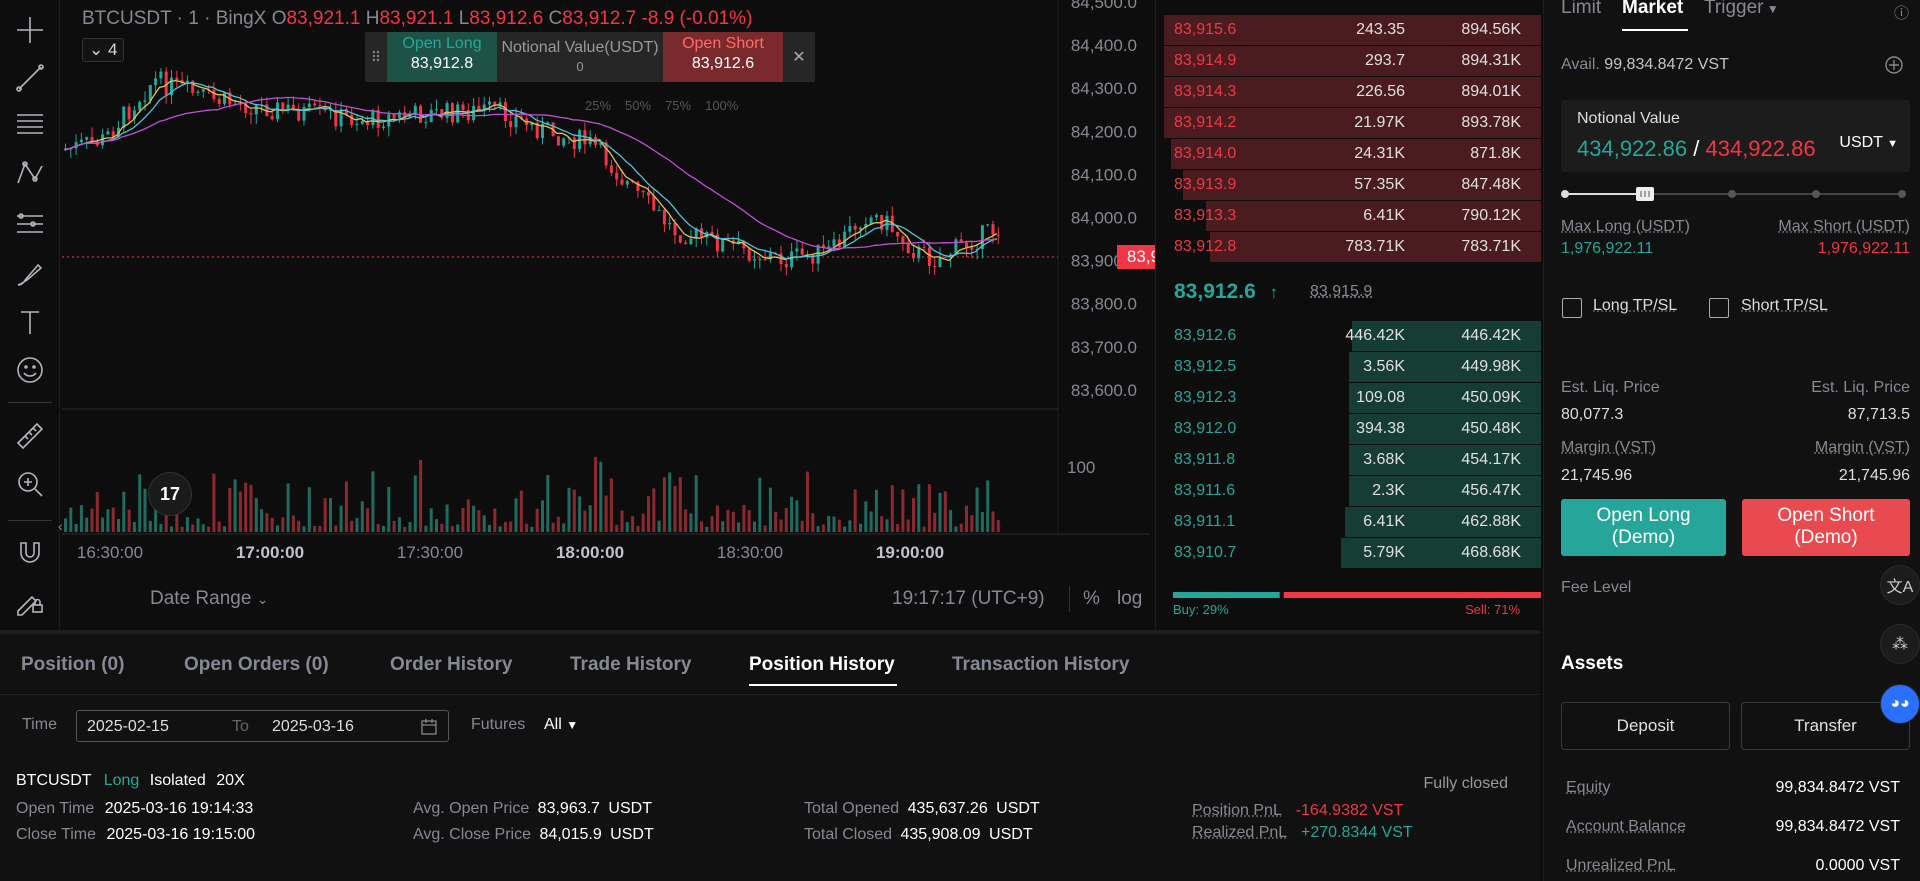 The width and height of the screenshot is (1920, 881). What do you see at coordinates (1868, 143) in the screenshot?
I see `unit-select: USDT ▼` at bounding box center [1868, 143].